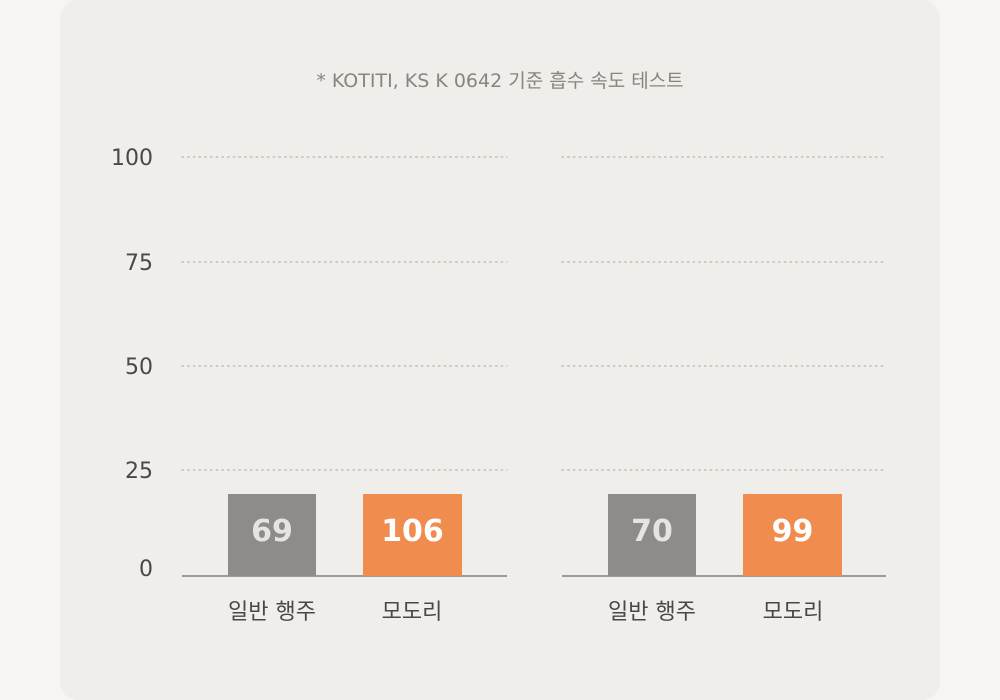  Describe the element at coordinates (139, 263) in the screenshot. I see `y-tick-label: 75` at that location.